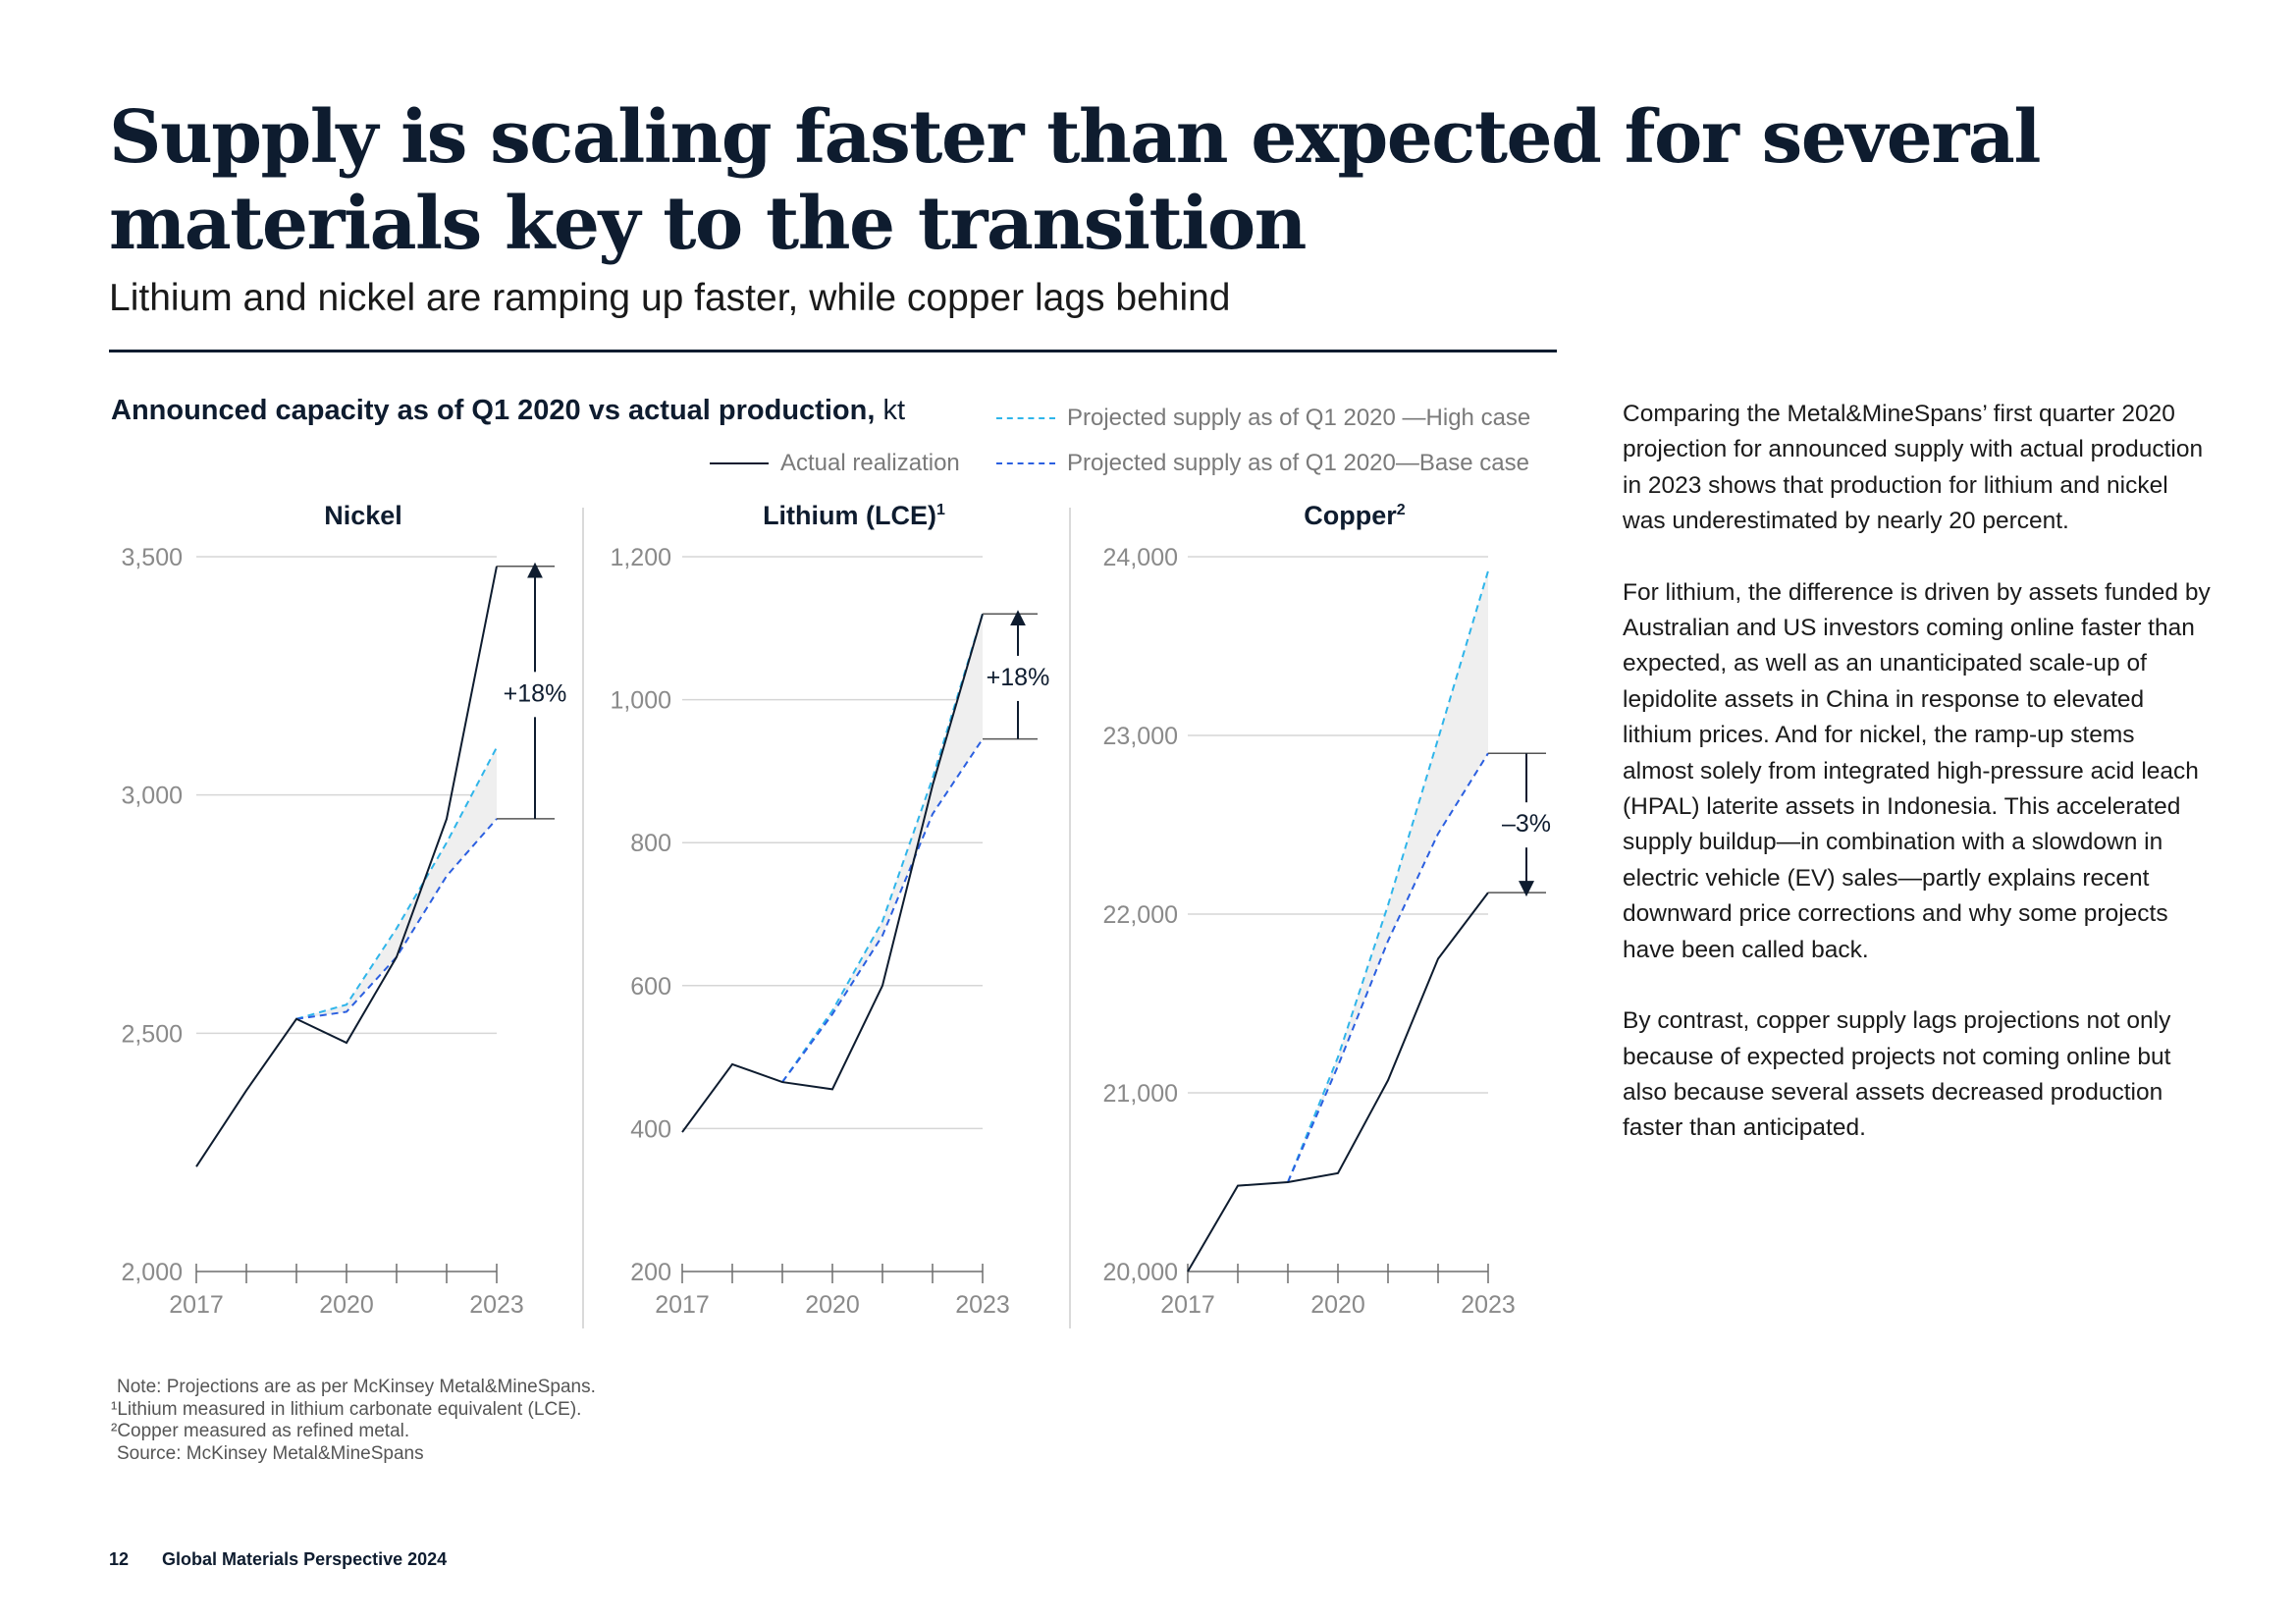 This screenshot has width=2296, height=1624. What do you see at coordinates (535, 693) in the screenshot?
I see `nickel-annotation-label: +18%` at bounding box center [535, 693].